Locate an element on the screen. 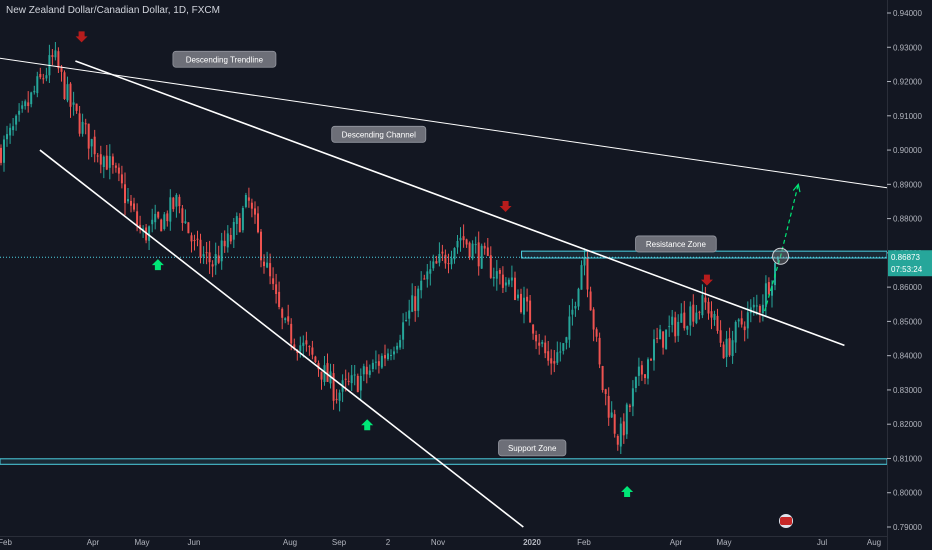 Image resolution: width=932 pixels, height=550 pixels. price-tick-label: 0.90000 is located at coordinates (907, 150).